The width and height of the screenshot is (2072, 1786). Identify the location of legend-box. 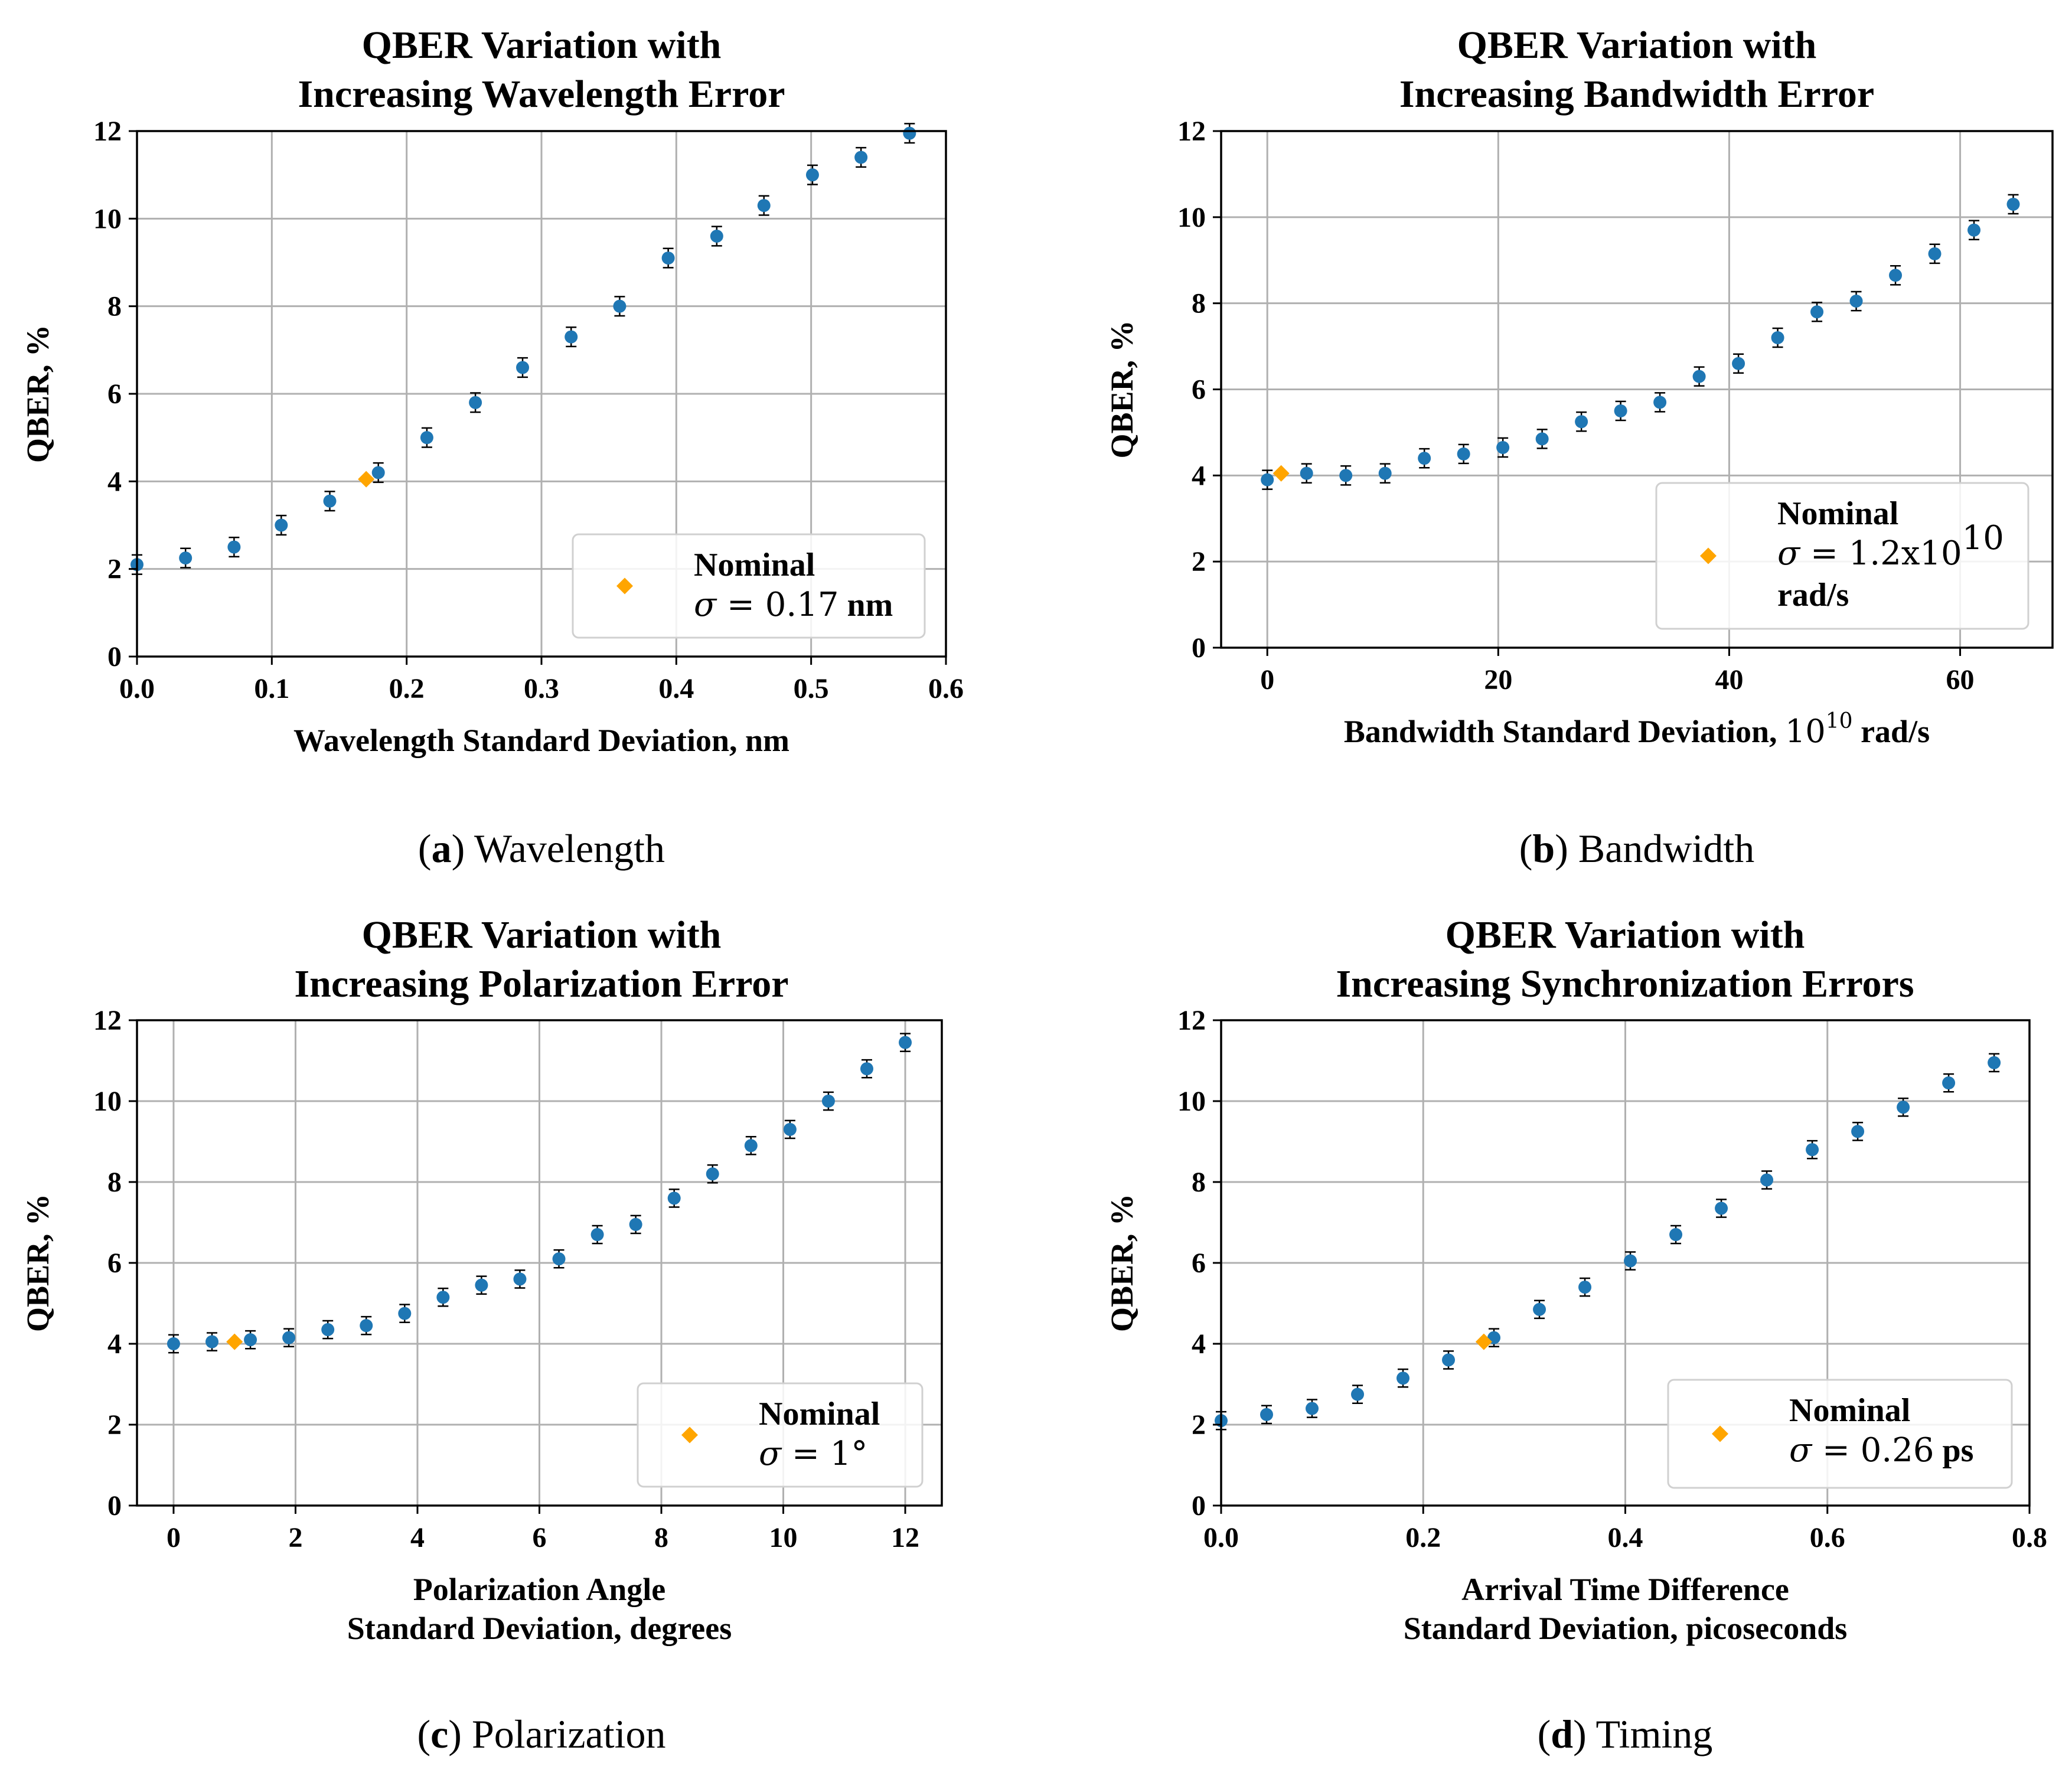
(1842, 556).